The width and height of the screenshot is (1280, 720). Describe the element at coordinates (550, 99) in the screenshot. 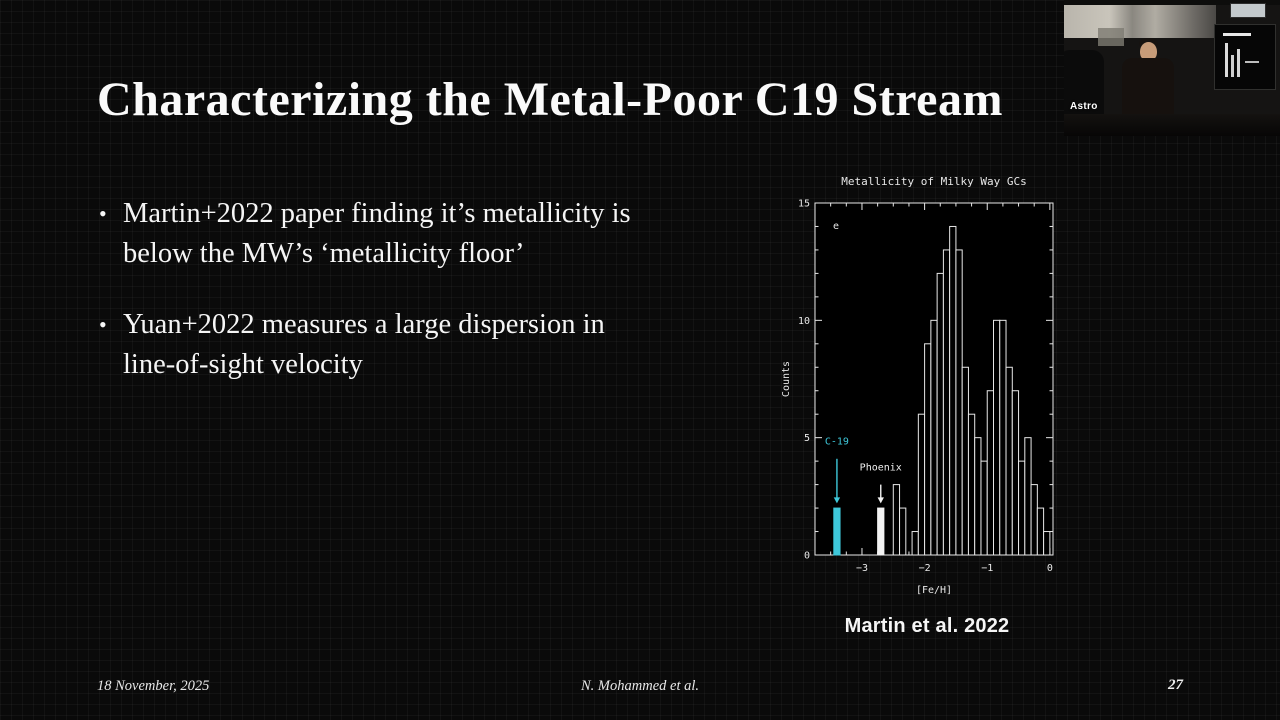

I see `slide-title: Characterizing the Metal-Poor C19 Stream` at that location.